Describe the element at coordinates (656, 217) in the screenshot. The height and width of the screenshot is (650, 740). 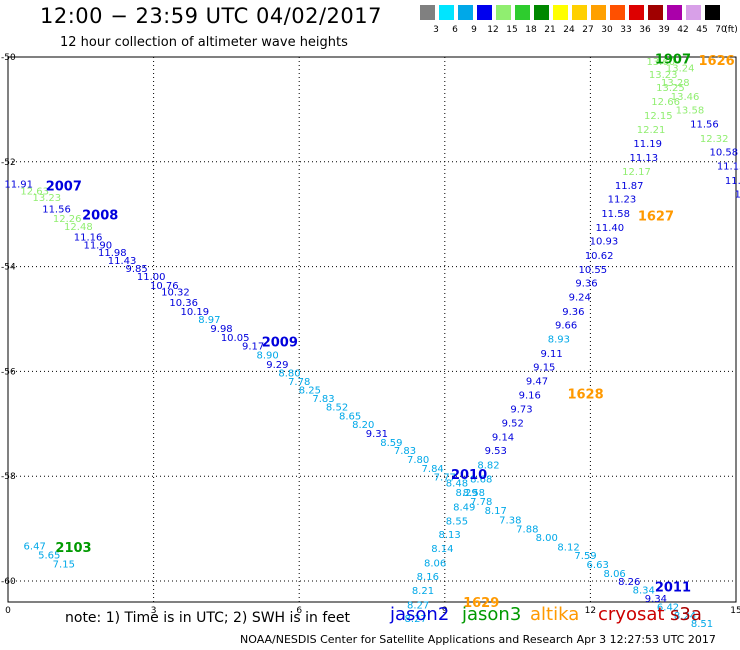
I see `pass-time-label: 1627` at that location.